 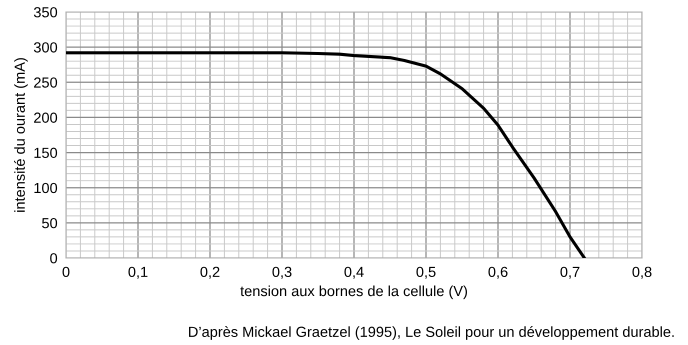 I want to click on x-tick-label: 0,5, so click(x=426, y=272).